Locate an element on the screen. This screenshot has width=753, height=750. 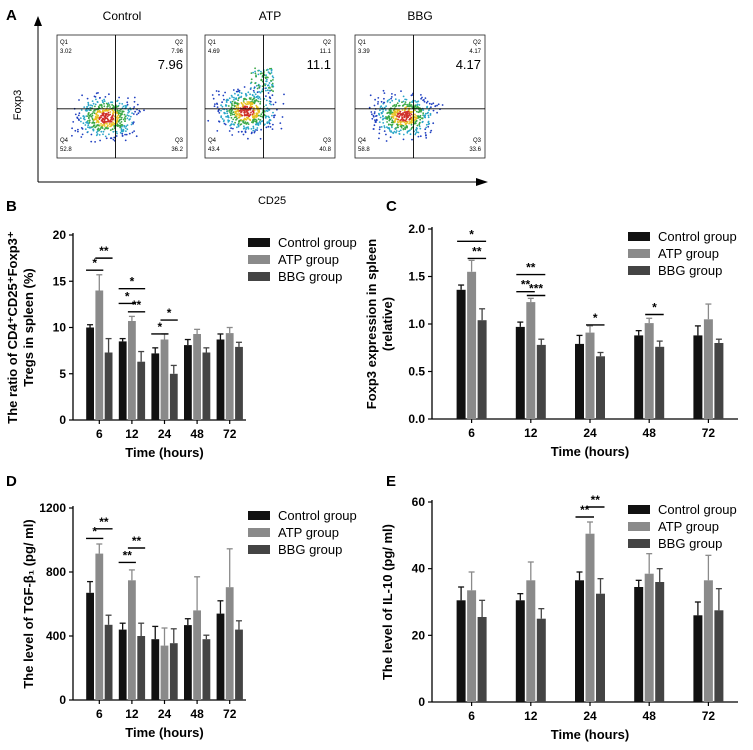
legend-label-b: Control group is located at coordinates (317, 242).